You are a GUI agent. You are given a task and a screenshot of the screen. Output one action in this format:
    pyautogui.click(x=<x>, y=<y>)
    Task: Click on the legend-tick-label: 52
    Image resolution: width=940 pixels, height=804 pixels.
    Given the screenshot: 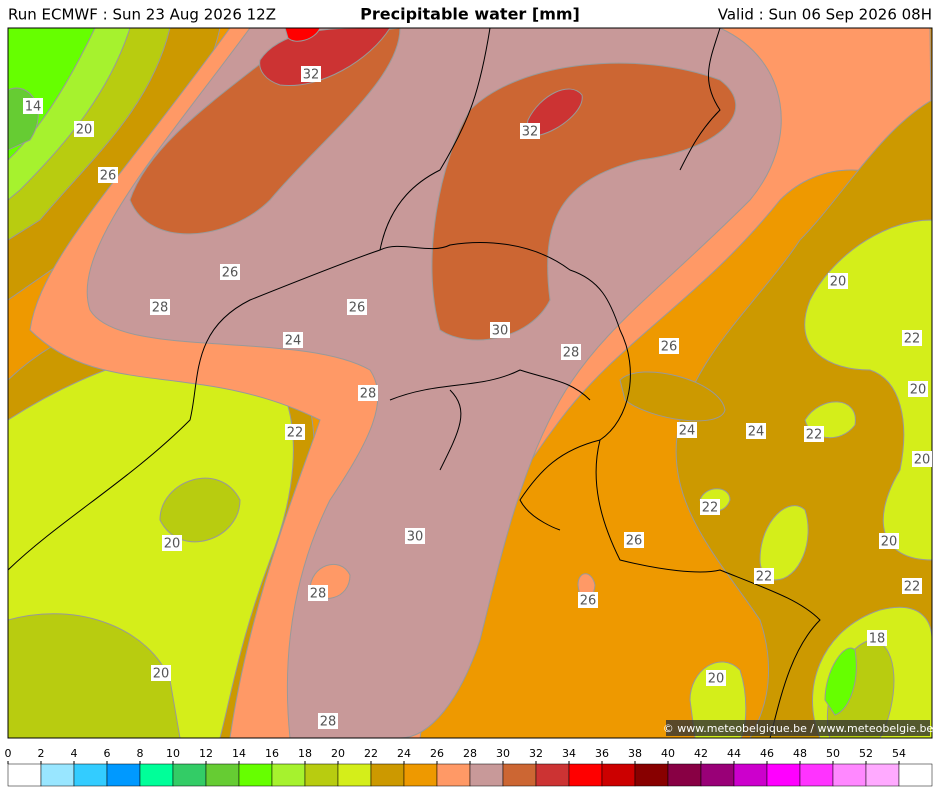 What is the action you would take?
    pyautogui.click(x=866, y=753)
    